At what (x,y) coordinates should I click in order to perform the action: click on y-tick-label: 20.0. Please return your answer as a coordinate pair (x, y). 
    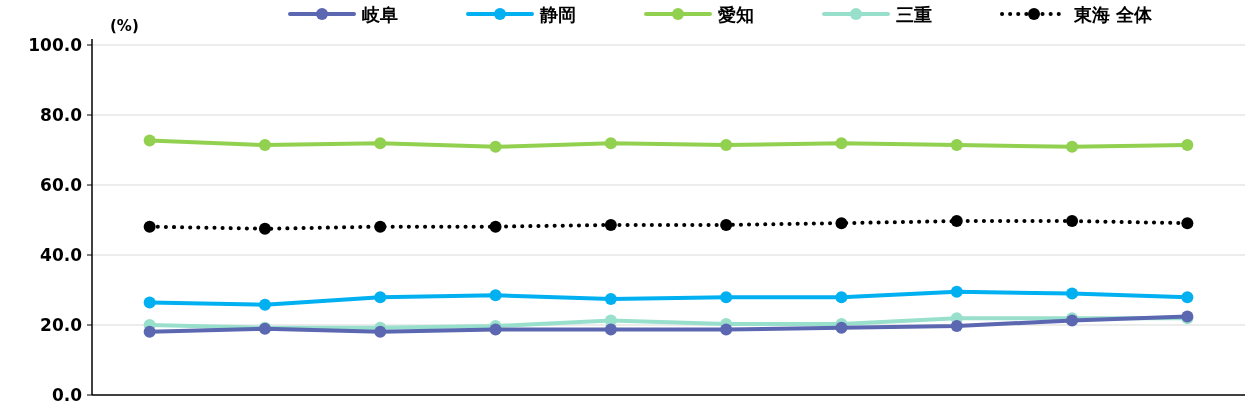
    Looking at the image, I should click on (61, 325).